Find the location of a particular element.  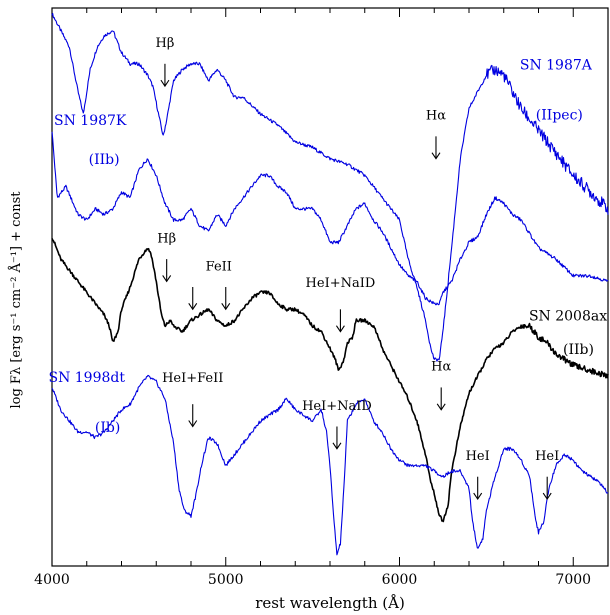

x-tick-label: 7000 is located at coordinates (573, 580).